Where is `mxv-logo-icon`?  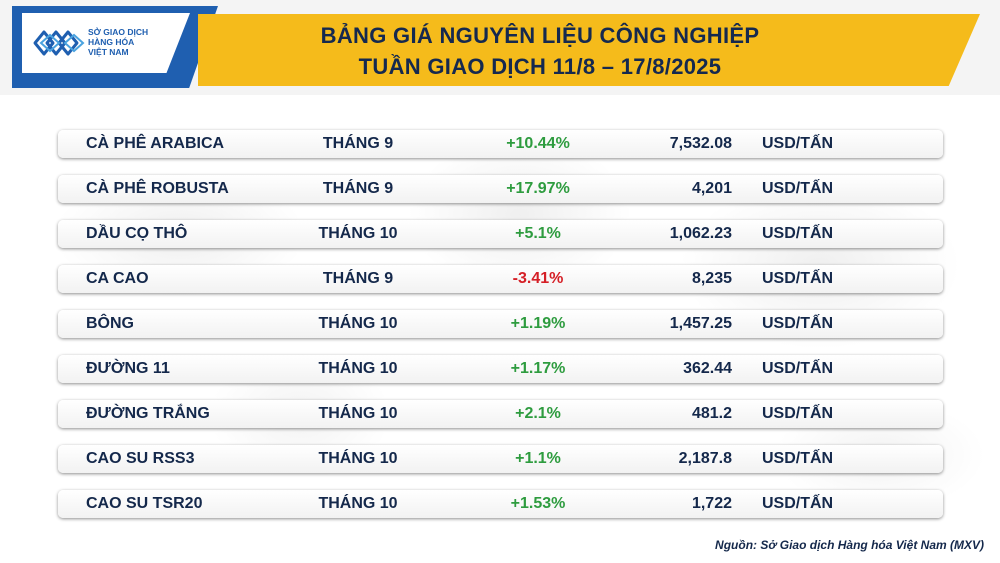
mxv-logo-icon is located at coordinates (59, 43).